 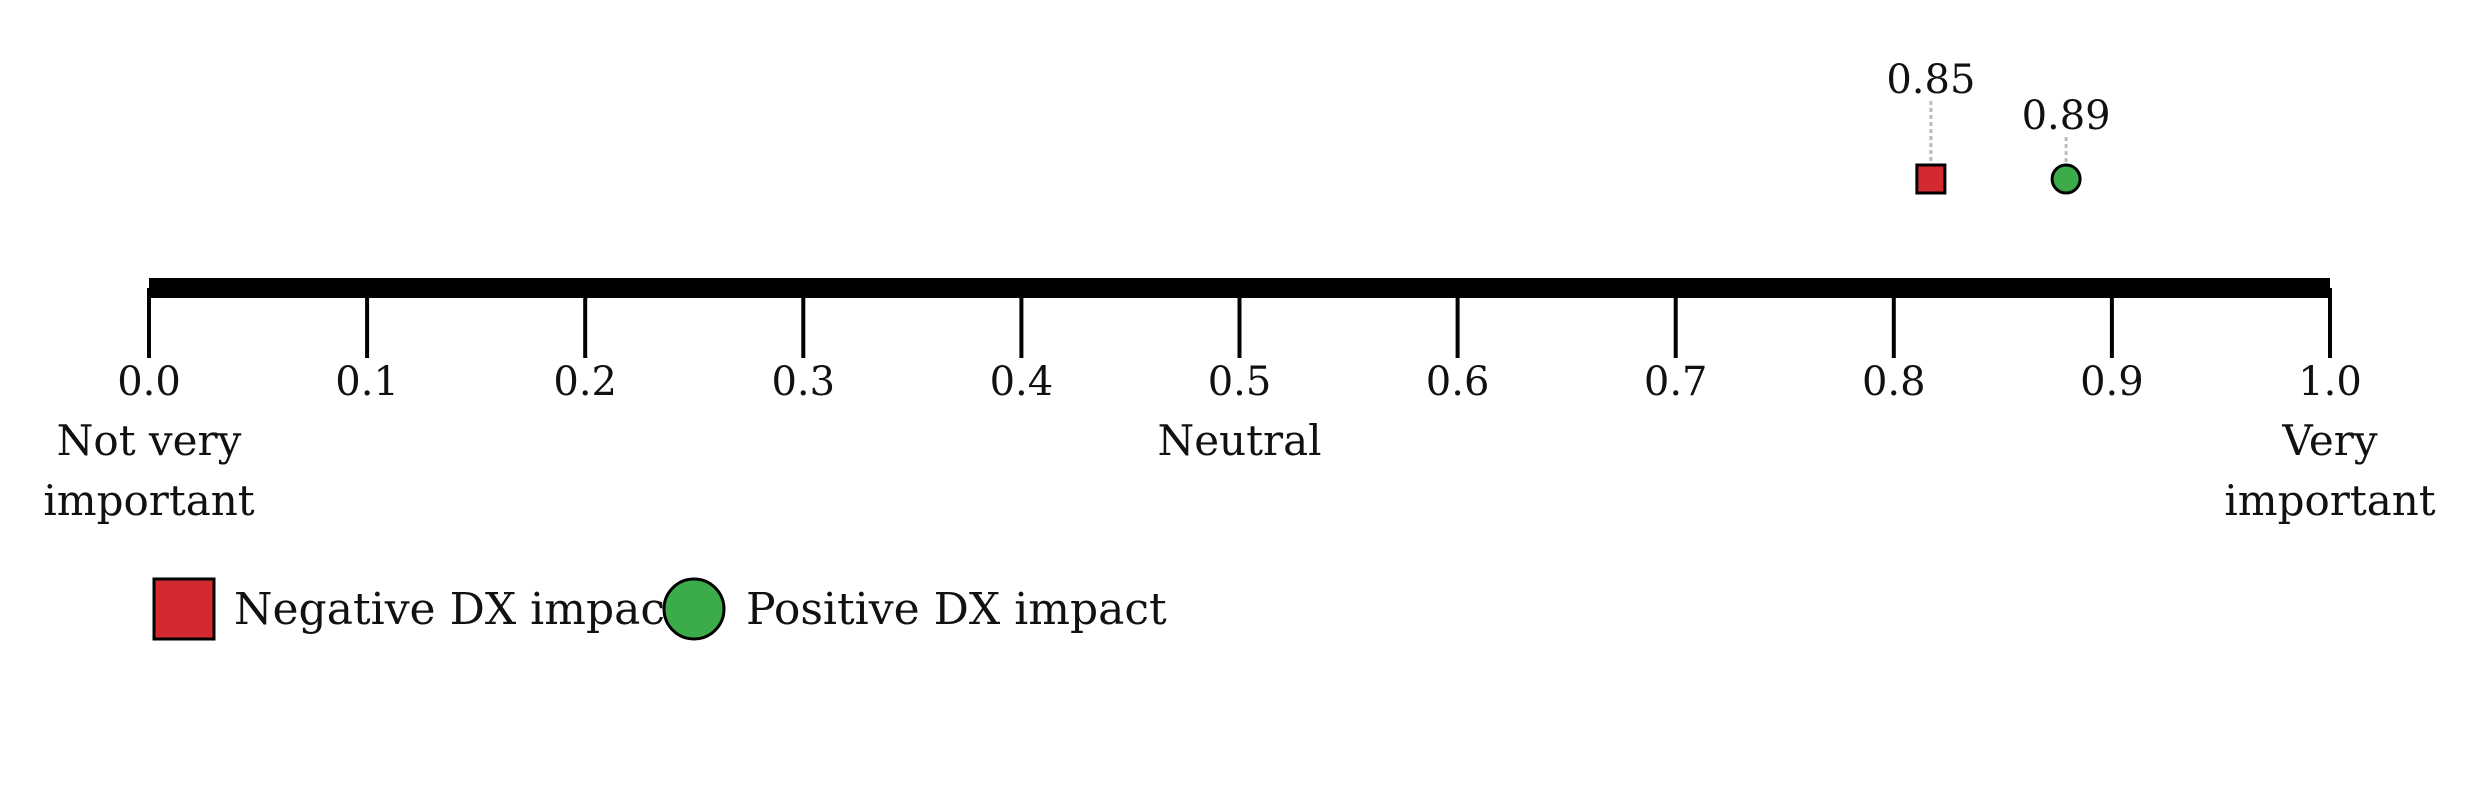 What do you see at coordinates (458, 609) in the screenshot?
I see `legend-label-negative: Negative DX impact` at bounding box center [458, 609].